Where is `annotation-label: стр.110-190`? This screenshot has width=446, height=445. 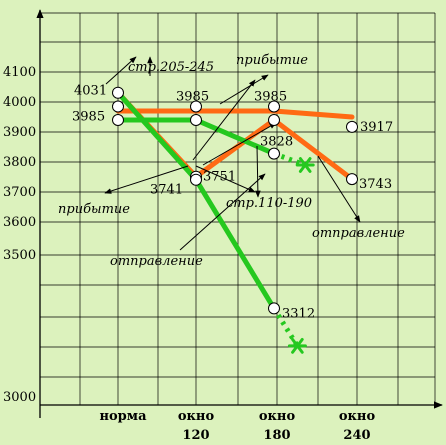 annotation-label: стр.110-190 is located at coordinates (269, 203).